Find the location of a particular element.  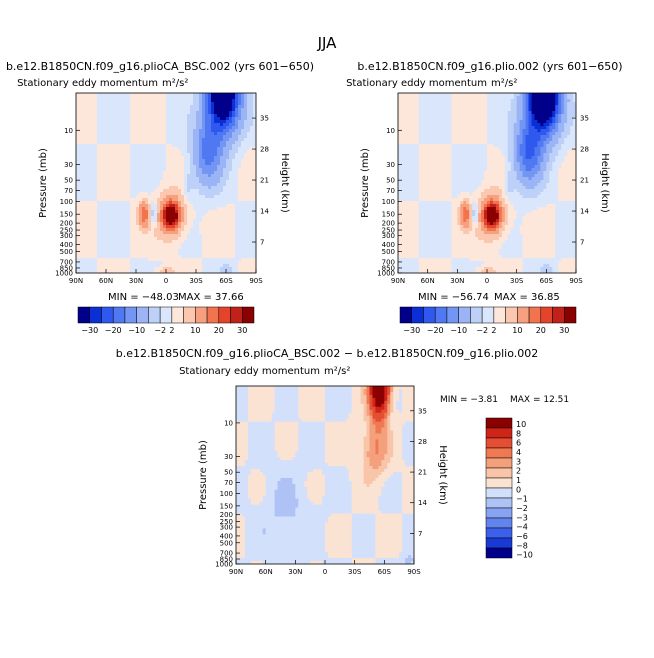

figure-title: JJA is located at coordinates (327, 43).